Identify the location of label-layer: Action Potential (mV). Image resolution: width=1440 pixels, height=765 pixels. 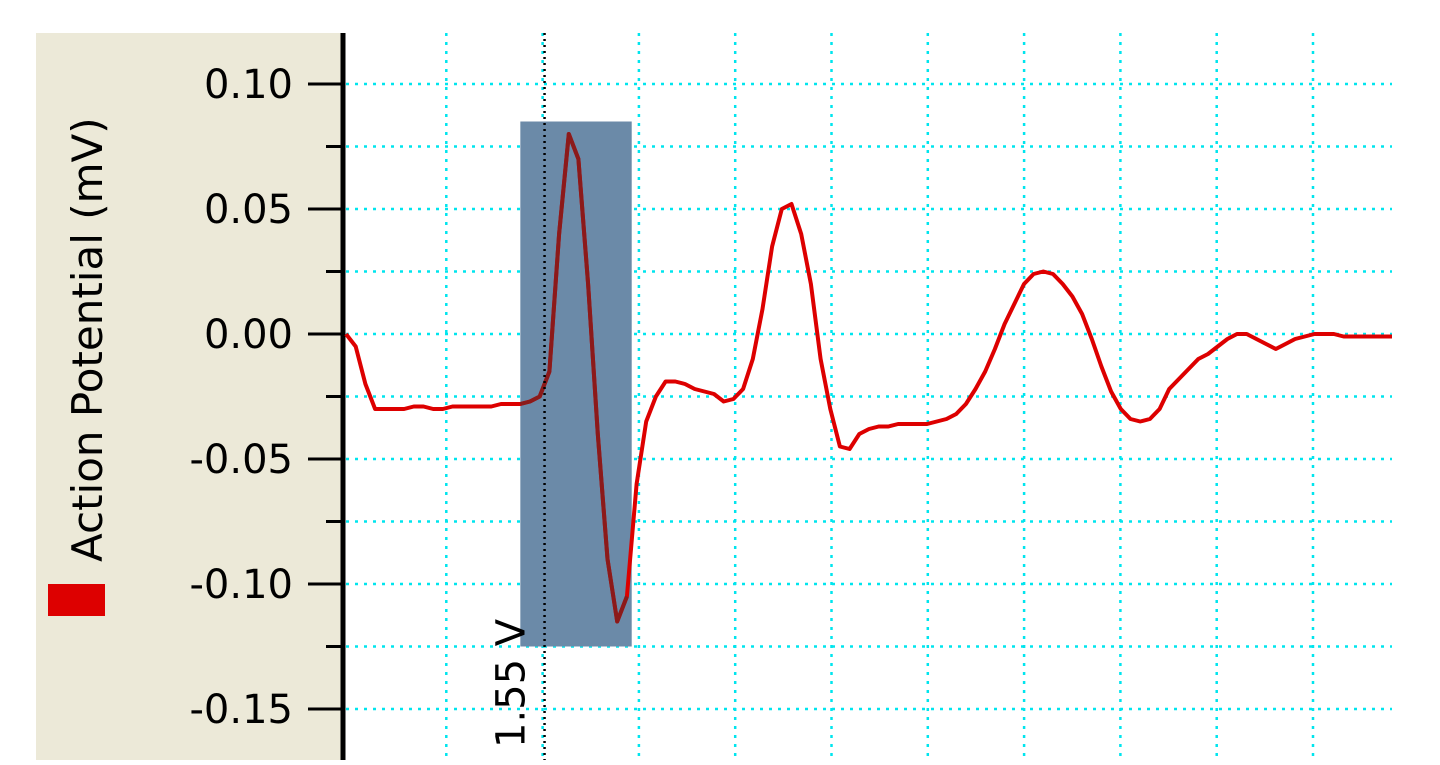
(80, 366).